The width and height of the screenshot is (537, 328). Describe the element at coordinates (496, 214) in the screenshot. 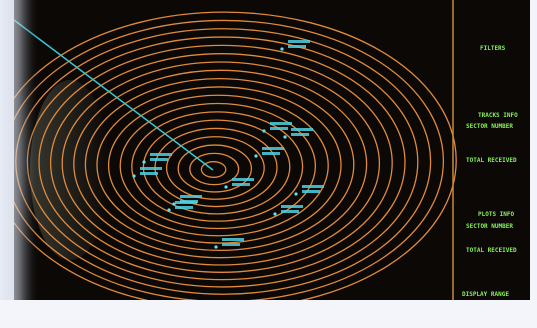

I see `panel-line: PLOTS INFO` at that location.